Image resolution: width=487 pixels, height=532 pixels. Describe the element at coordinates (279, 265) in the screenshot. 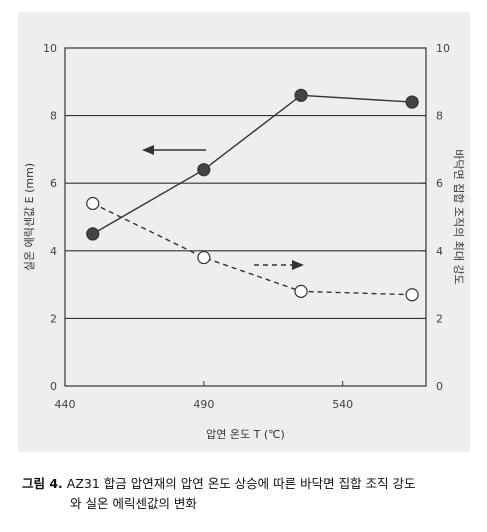

I see `arrow-right-icon` at that location.